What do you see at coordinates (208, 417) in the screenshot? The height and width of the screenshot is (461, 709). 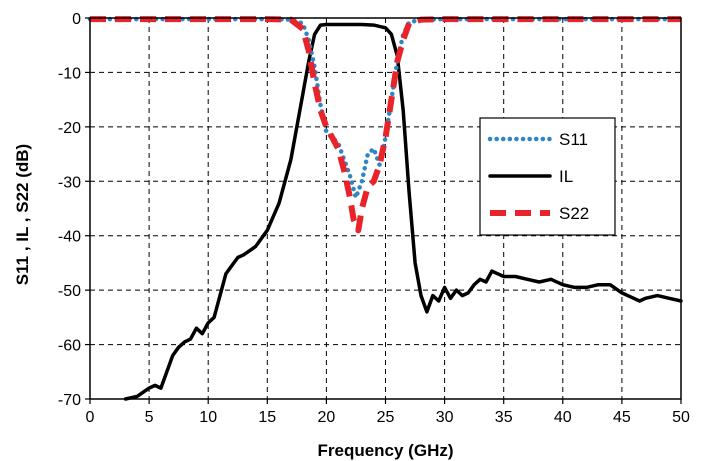 I see `x-tick-label: 10` at bounding box center [208, 417].